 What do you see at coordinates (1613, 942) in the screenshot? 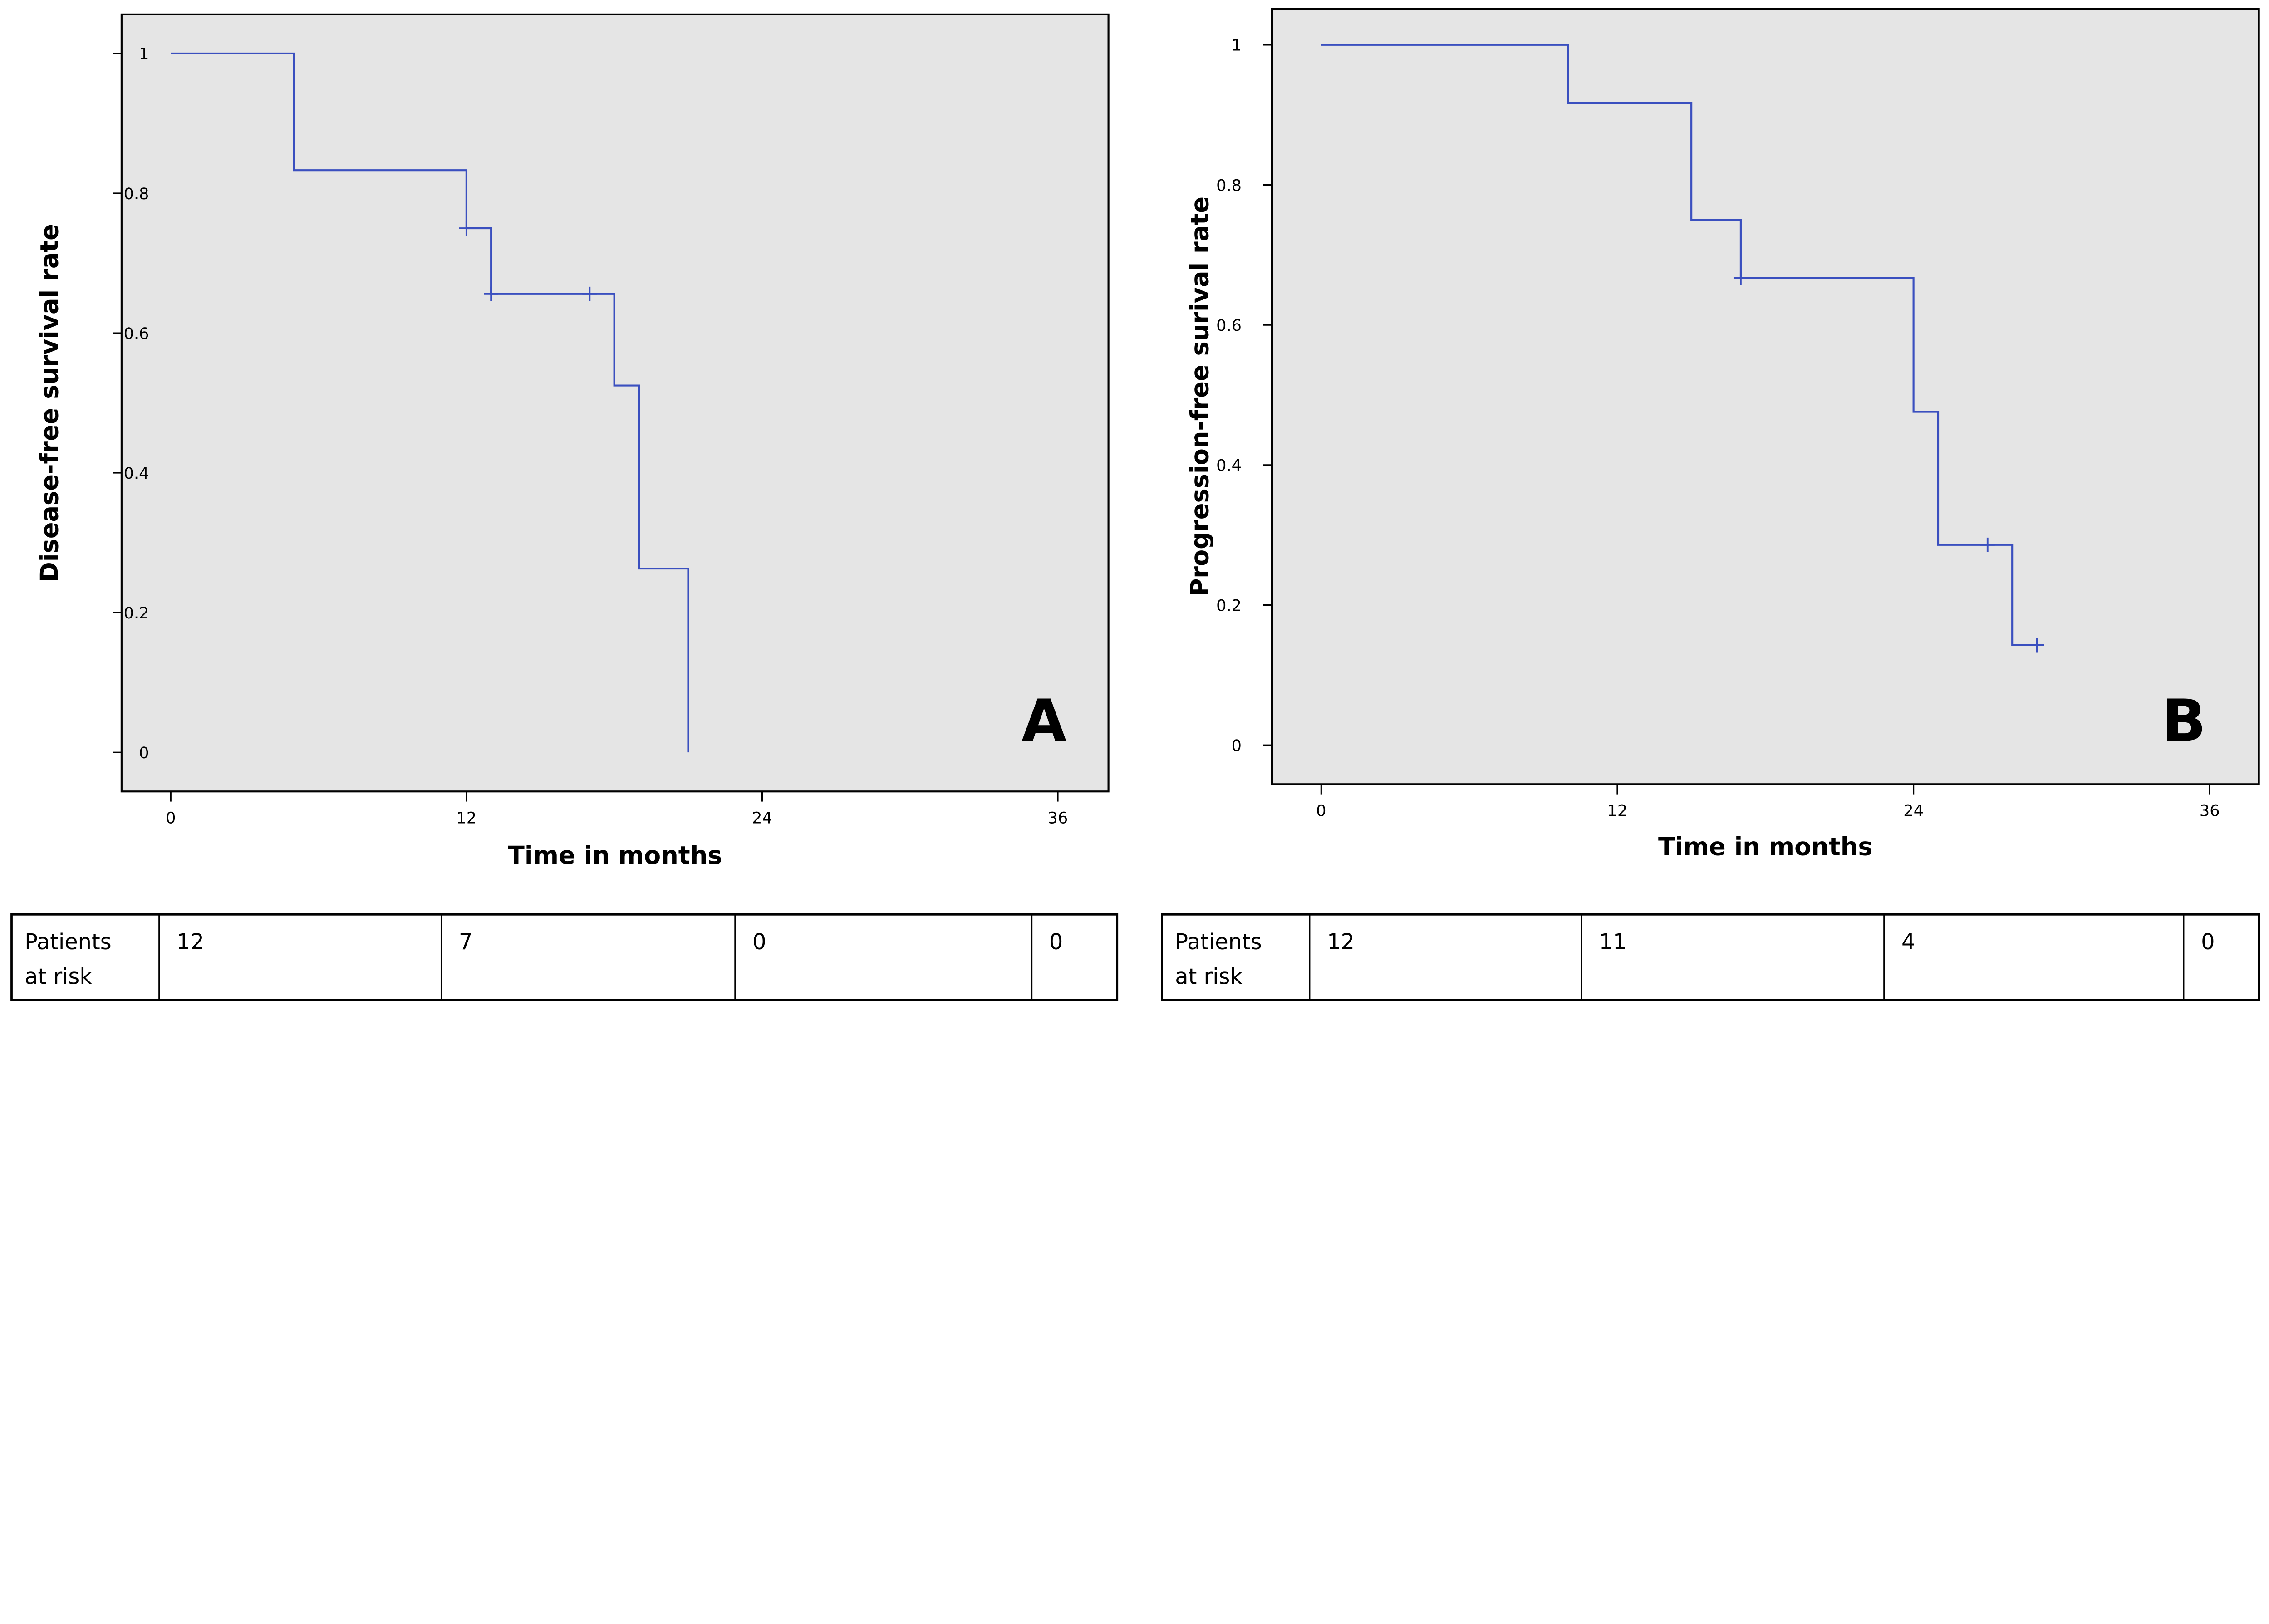
I see `risk-table-value: 11` at bounding box center [1613, 942].